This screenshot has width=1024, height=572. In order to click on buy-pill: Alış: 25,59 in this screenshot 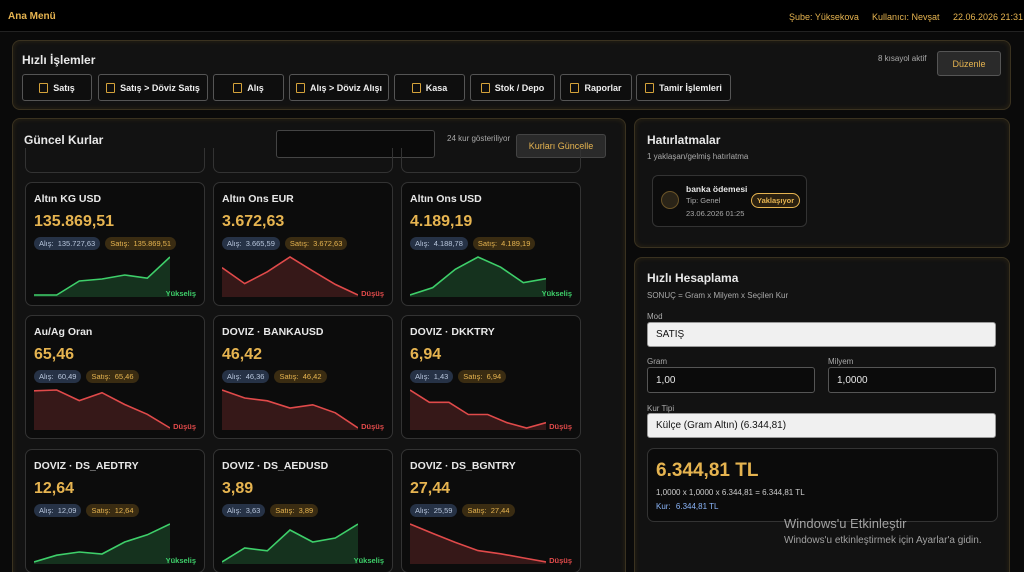, I will do `click(434, 510)`.